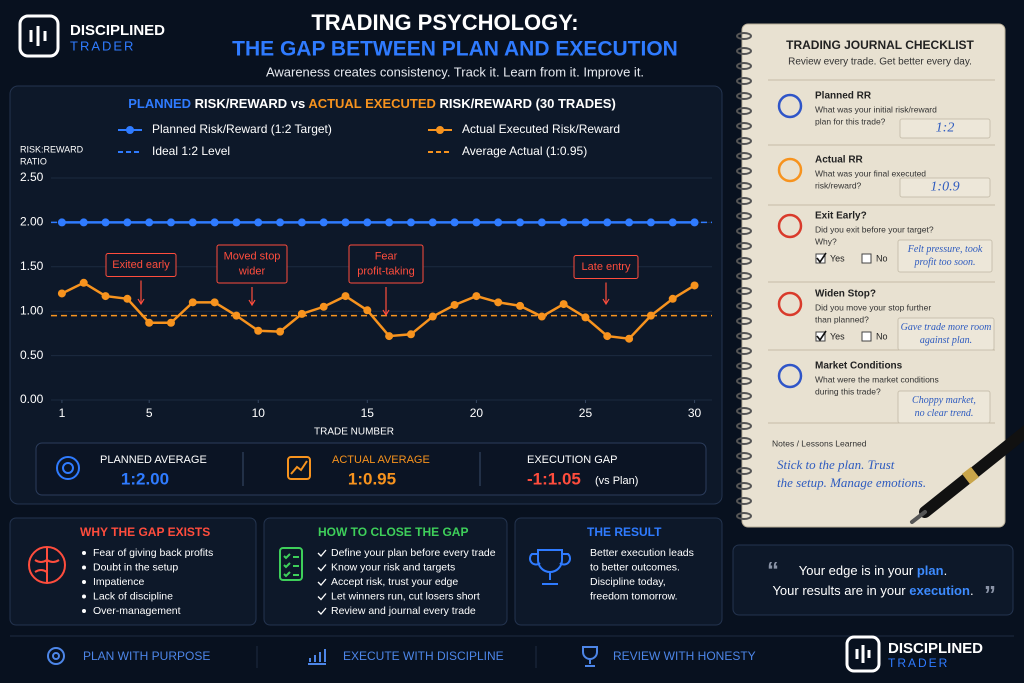 The width and height of the screenshot is (1024, 683). I want to click on legend-marker, so click(440, 130).